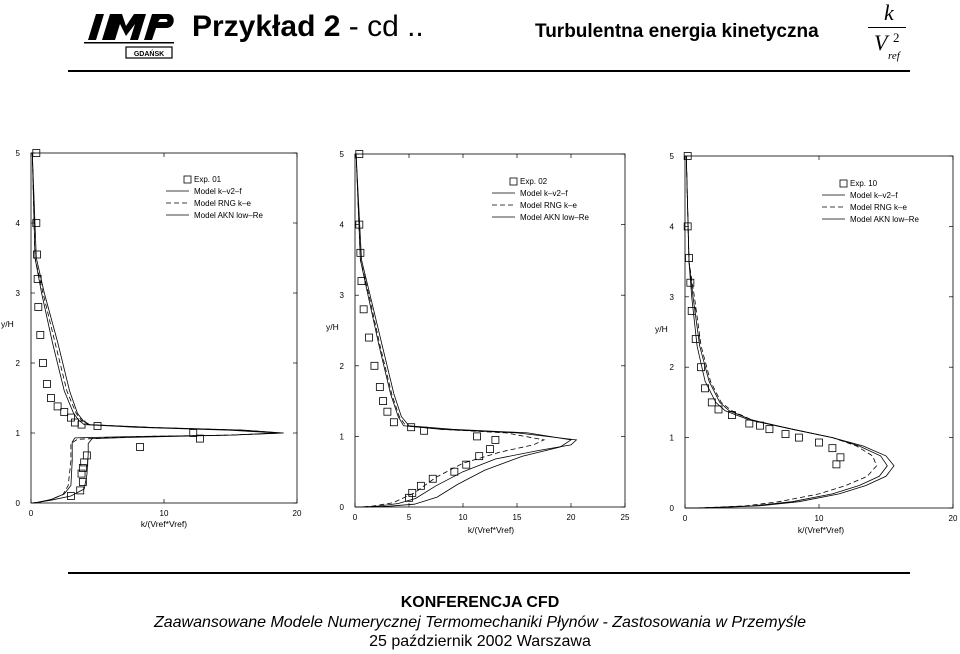  I want to click on y-tick-label: 4, so click(342, 225).